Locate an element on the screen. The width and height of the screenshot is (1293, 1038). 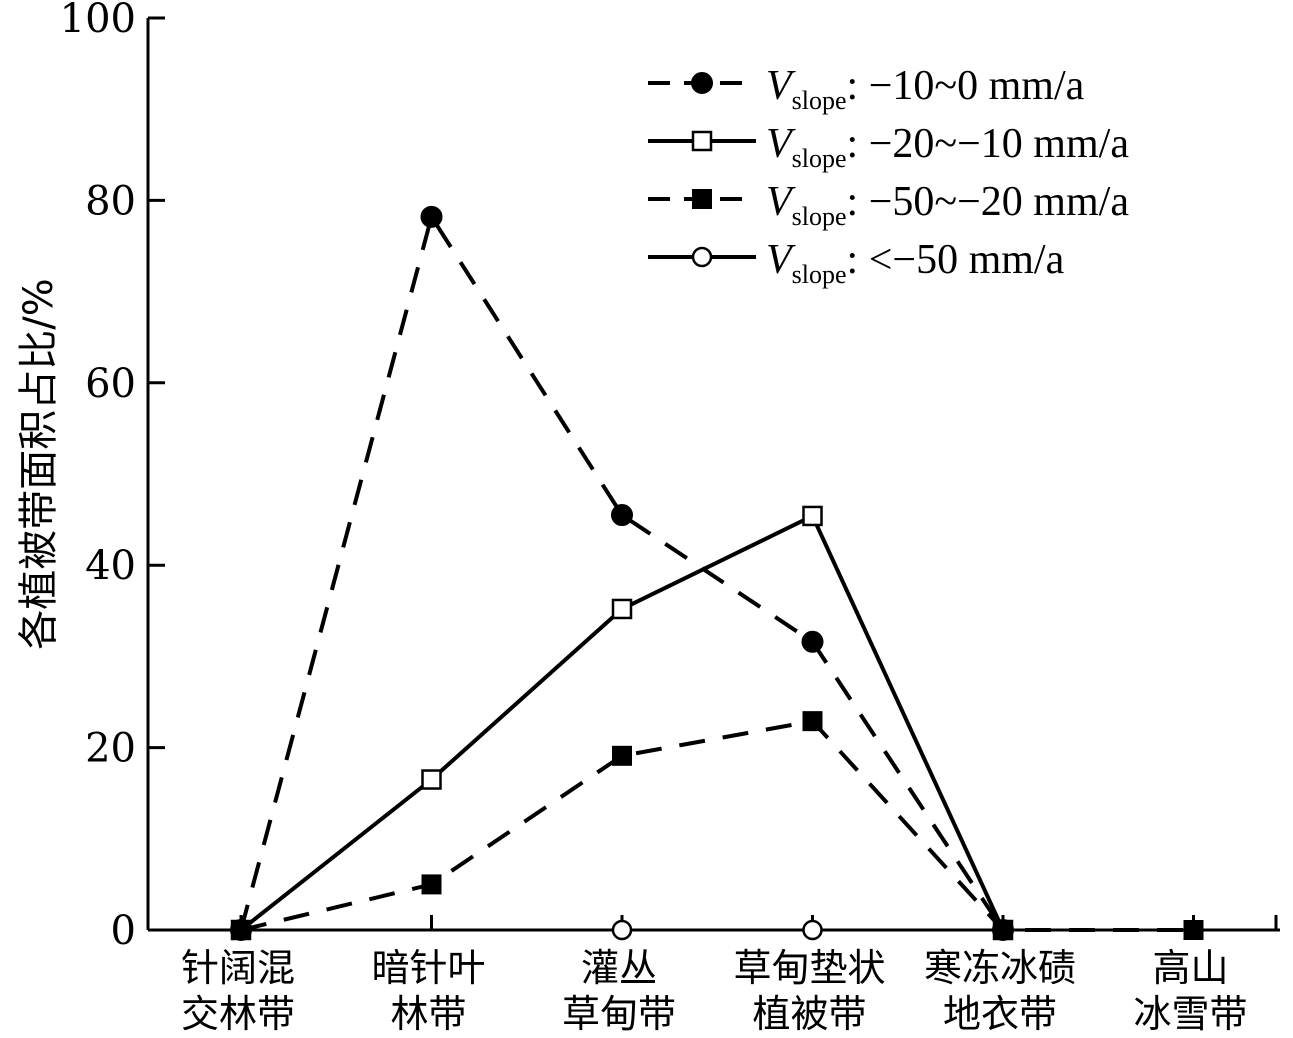
x-category-label: 灌丛 is located at coordinates (619, 968).